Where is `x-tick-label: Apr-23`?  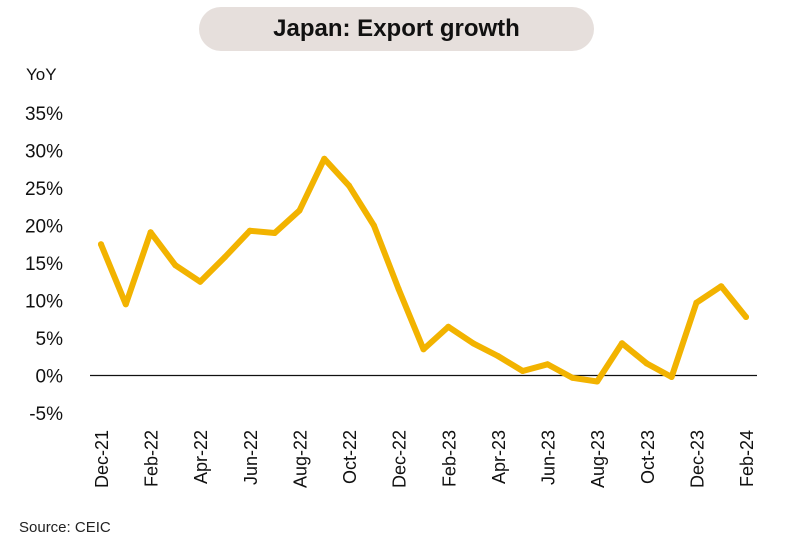
x-tick-label: Apr-23 is located at coordinates (499, 457).